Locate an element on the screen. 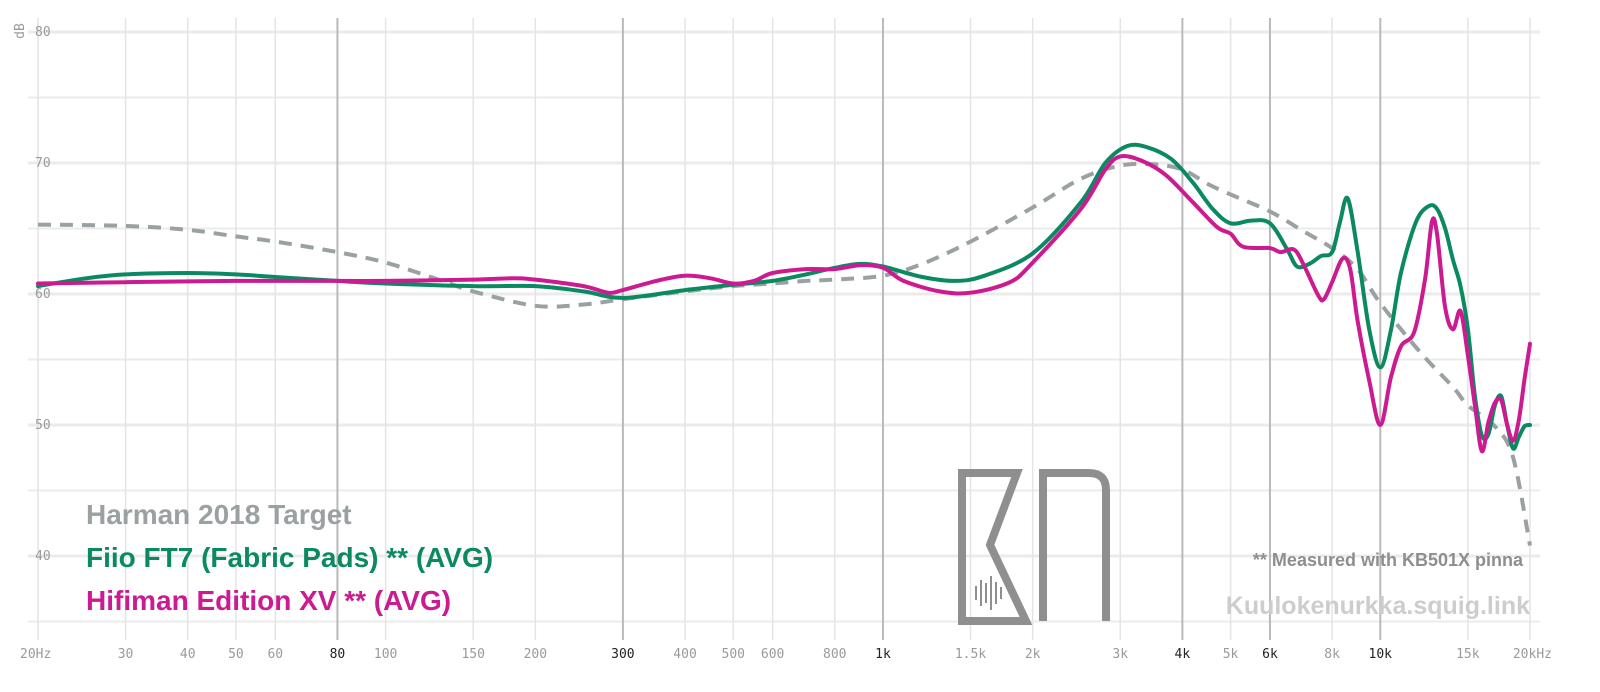  y-axis-tick-labels: 80 70 60 50 40 is located at coordinates (43, 294).